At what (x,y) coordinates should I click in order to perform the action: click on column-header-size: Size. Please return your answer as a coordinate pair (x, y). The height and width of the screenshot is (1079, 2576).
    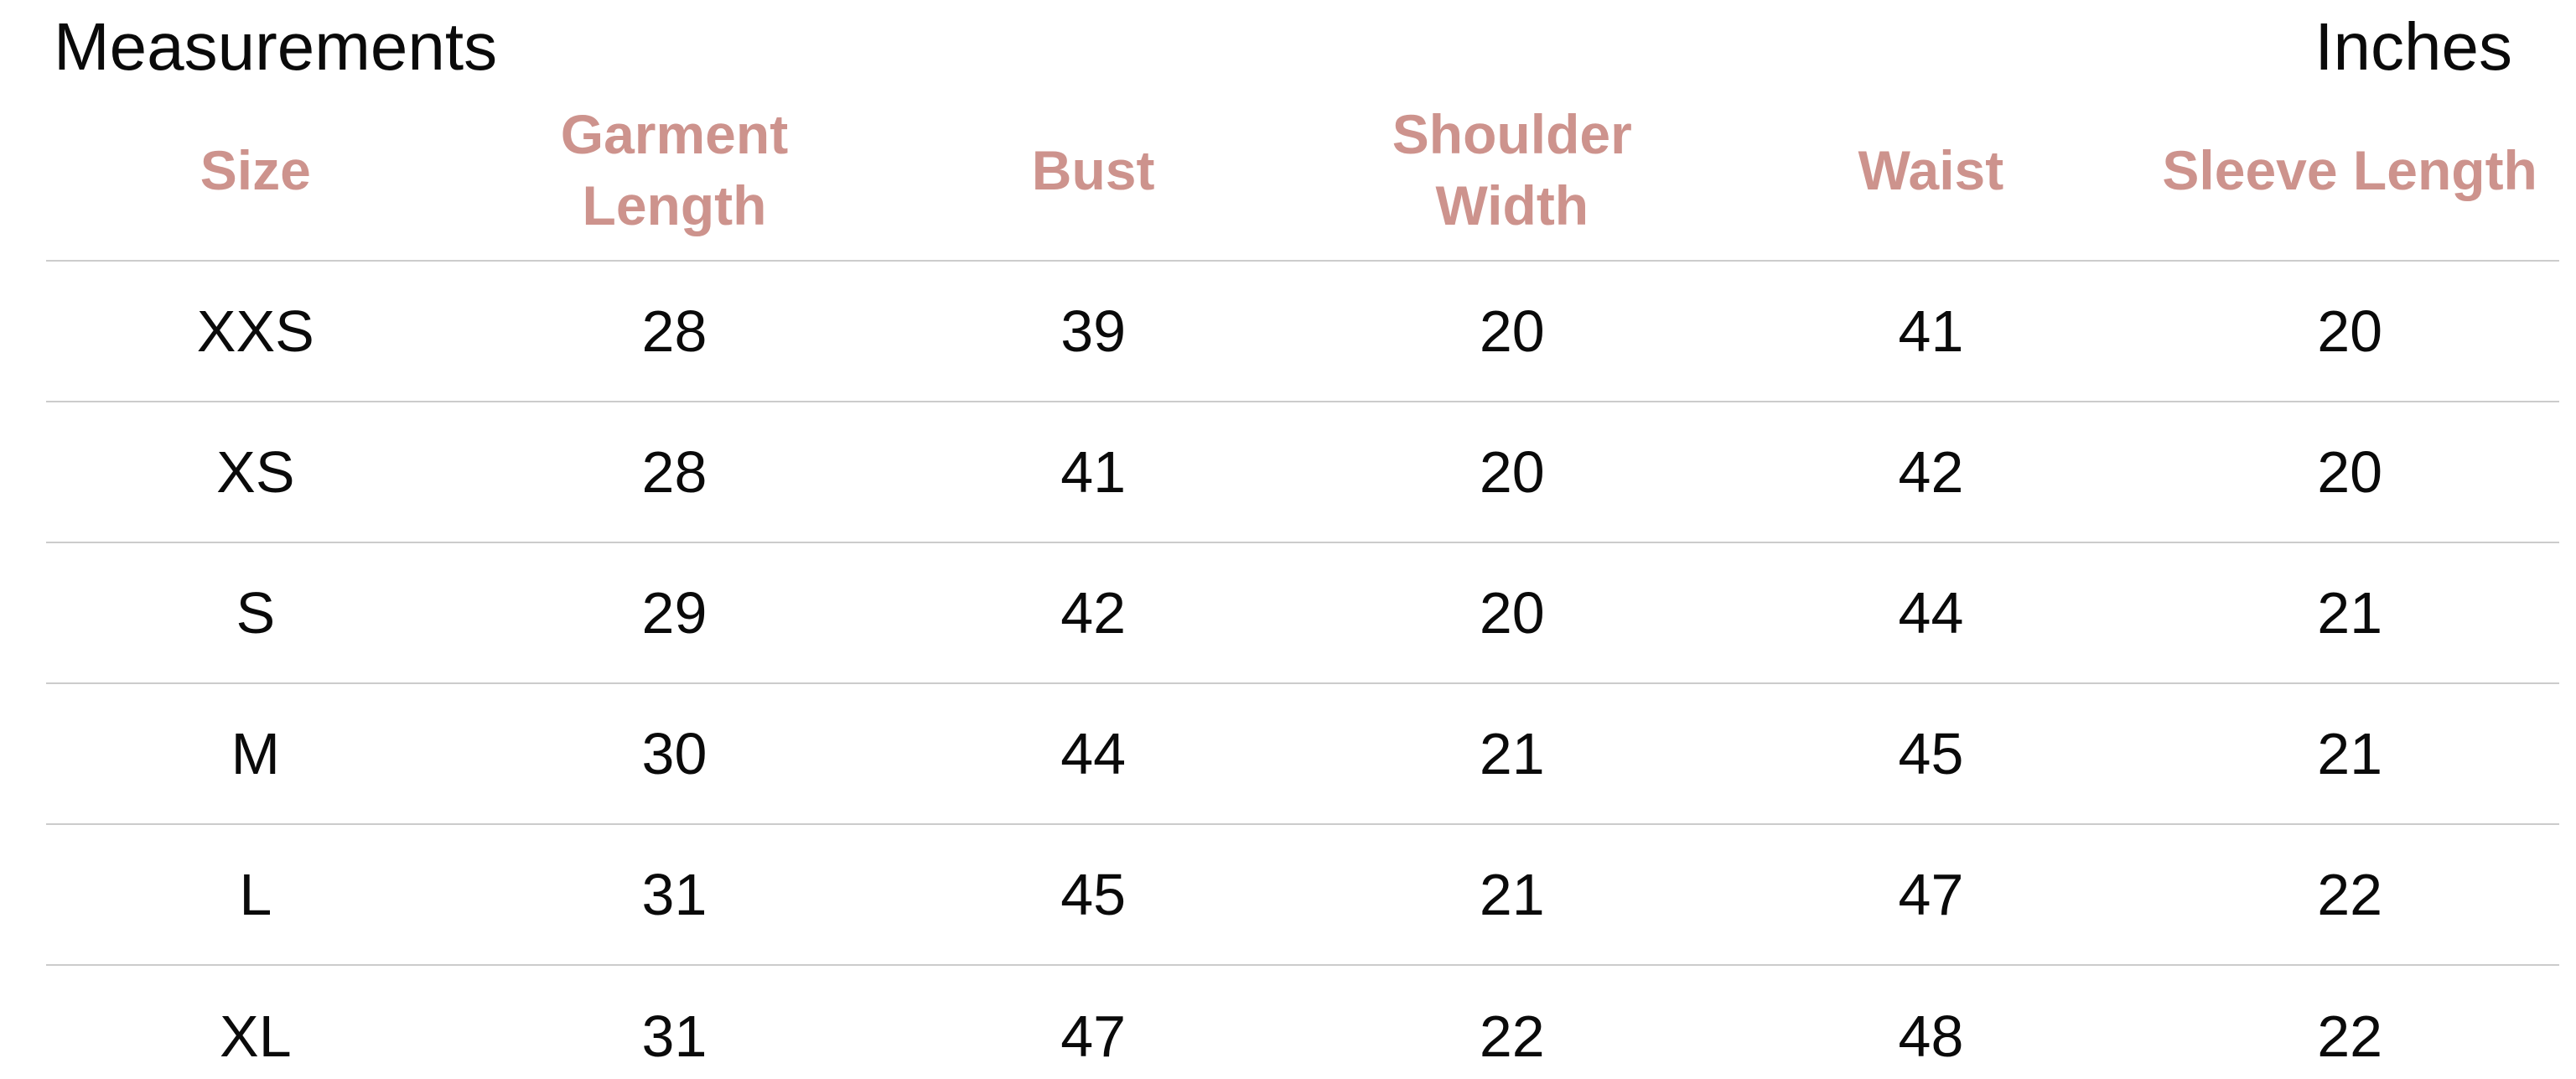
    Looking at the image, I should click on (255, 173).